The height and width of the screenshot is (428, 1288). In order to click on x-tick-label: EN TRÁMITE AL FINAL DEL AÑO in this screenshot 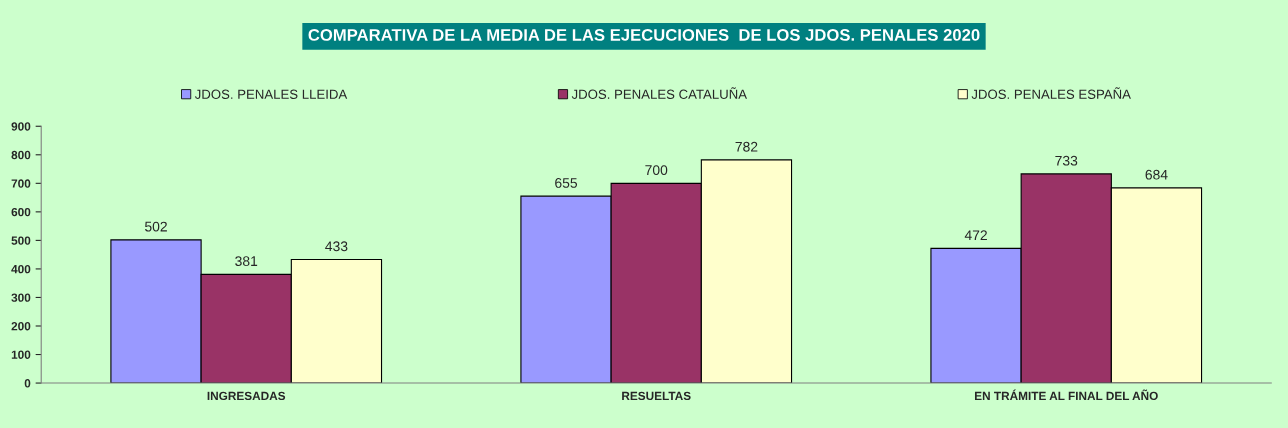, I will do `click(1066, 395)`.